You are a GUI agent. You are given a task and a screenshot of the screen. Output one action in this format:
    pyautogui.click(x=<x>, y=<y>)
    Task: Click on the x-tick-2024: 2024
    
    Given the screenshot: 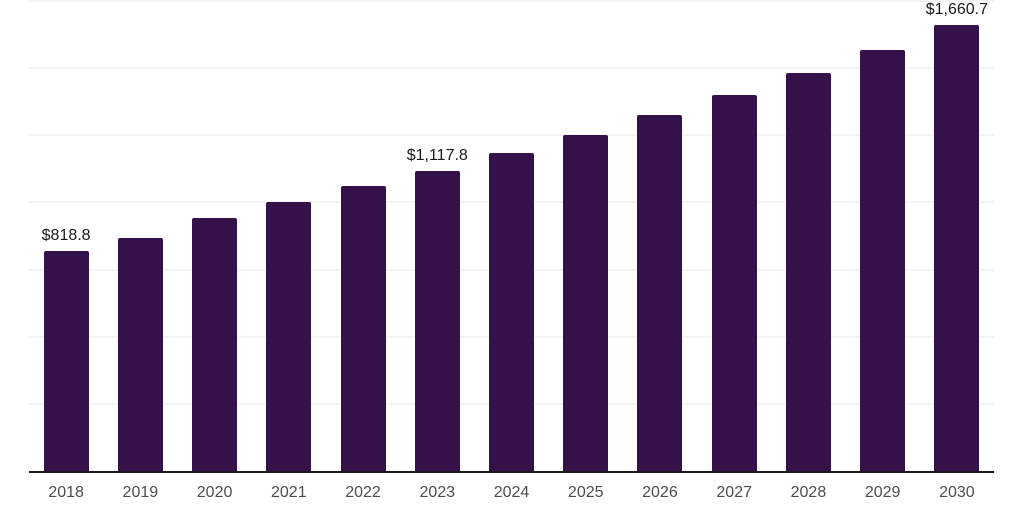 What is the action you would take?
    pyautogui.click(x=511, y=492)
    